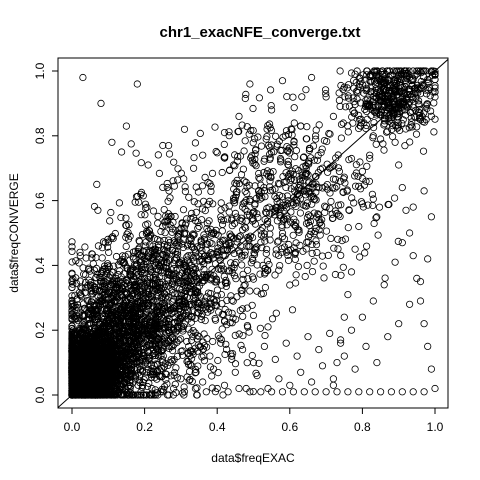 The image size is (480, 480). I want to click on y-tick-label: 1.0, so click(40, 70).